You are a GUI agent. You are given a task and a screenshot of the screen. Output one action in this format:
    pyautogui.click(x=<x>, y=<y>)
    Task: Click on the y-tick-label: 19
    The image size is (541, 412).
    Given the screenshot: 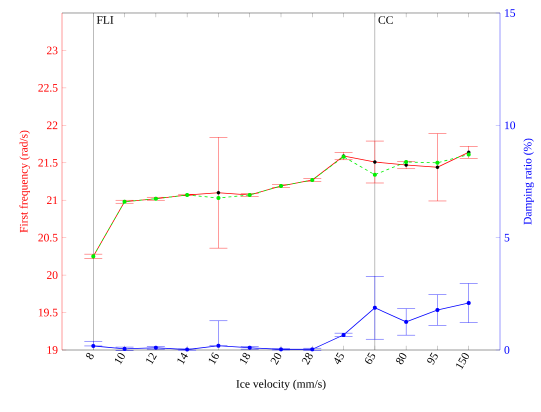 What is the action you would take?
    pyautogui.click(x=52, y=350)
    